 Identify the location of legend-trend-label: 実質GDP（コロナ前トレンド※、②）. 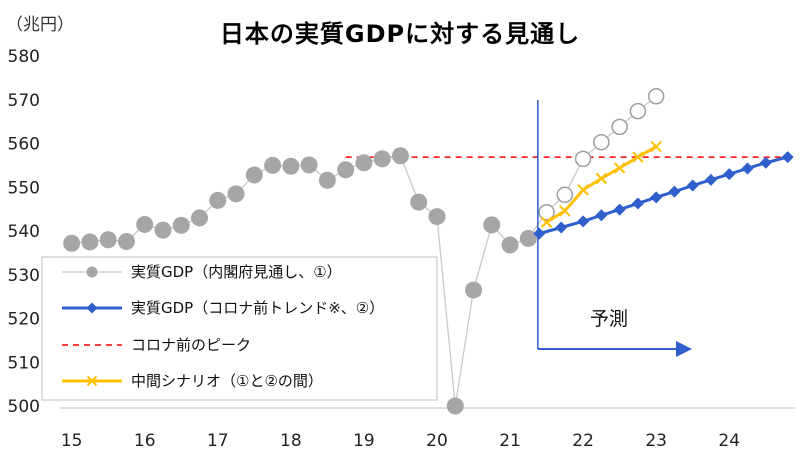
(257, 308).